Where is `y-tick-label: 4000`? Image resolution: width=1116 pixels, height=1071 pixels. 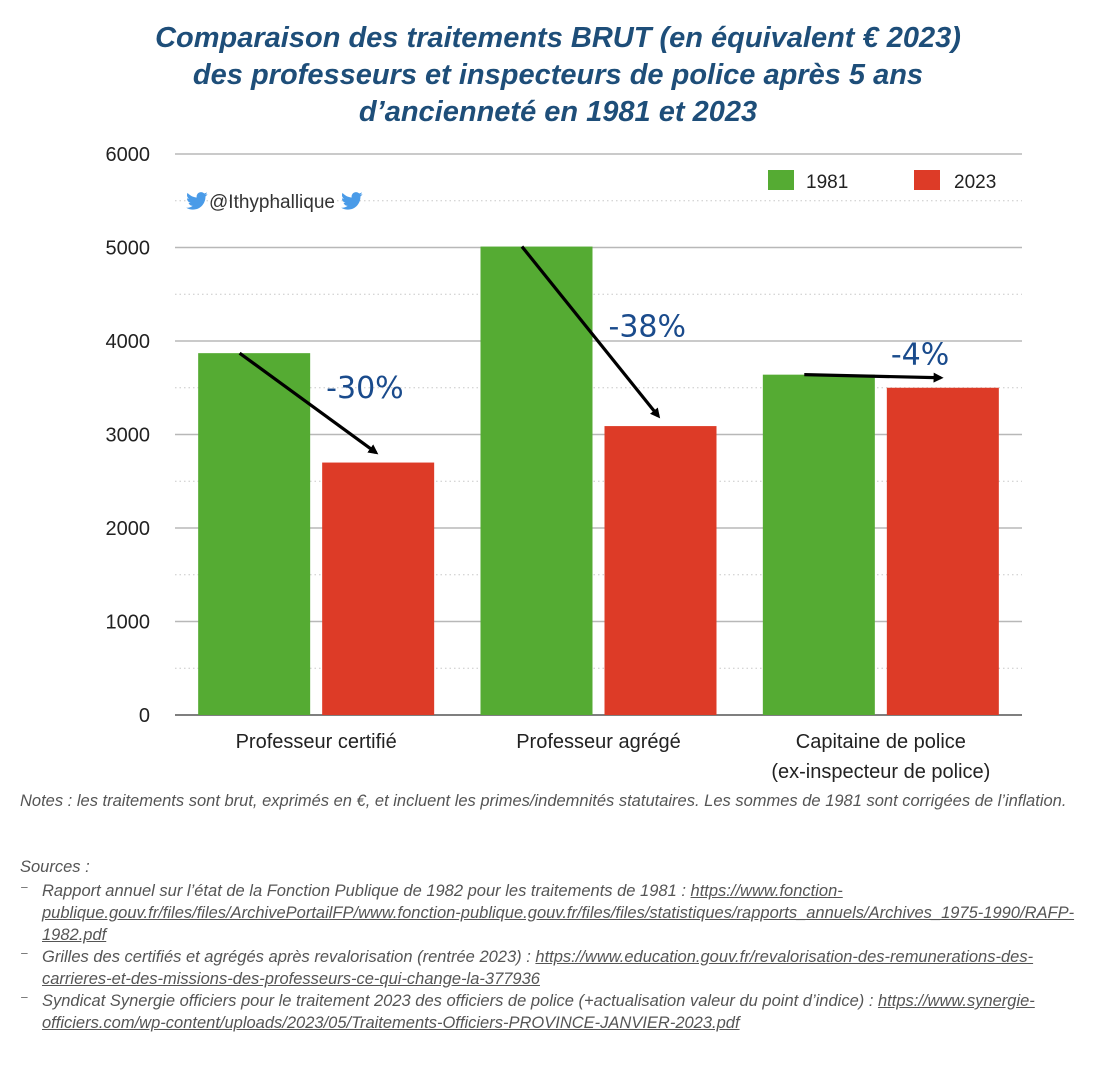
y-tick-label: 4000 is located at coordinates (128, 342).